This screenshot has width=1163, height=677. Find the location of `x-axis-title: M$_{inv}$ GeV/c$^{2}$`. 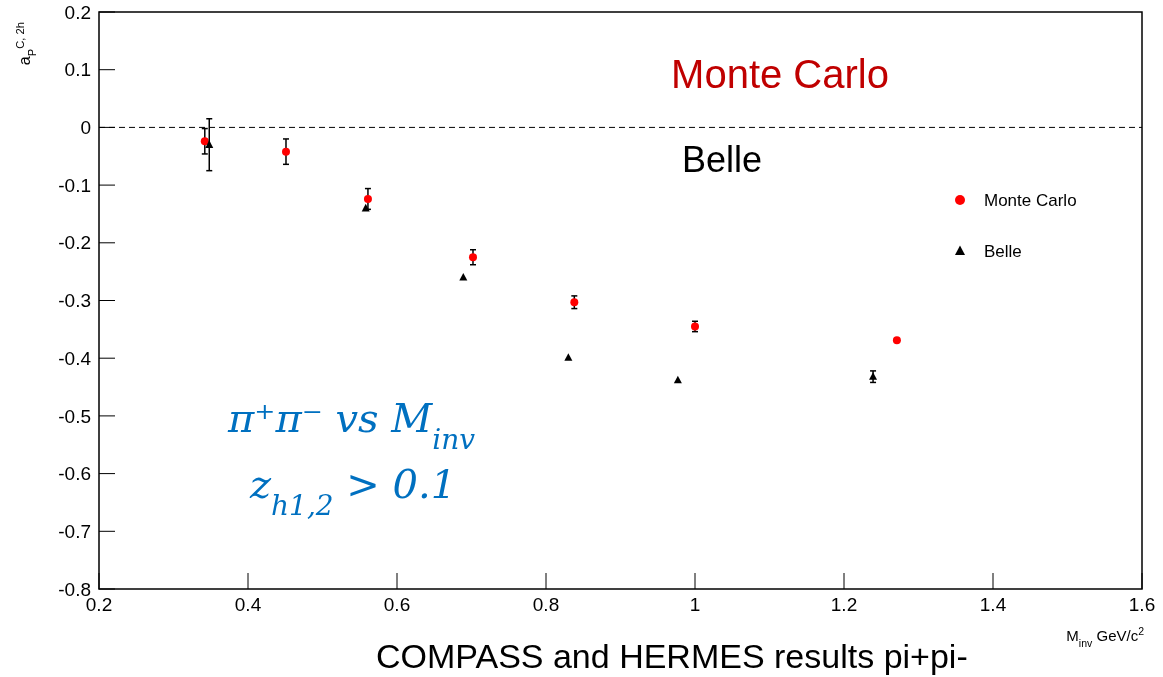

x-axis-title: M$_{inv}$ GeV/c$^{2}$ is located at coordinates (1105, 637).